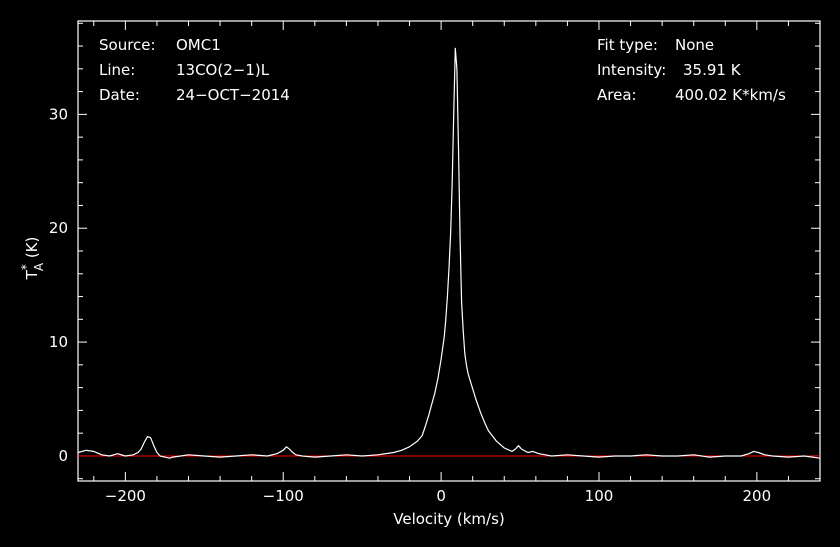 Image resolution: width=840 pixels, height=547 pixels. Describe the element at coordinates (117, 70) in the screenshot. I see `line-label: Line:` at that location.